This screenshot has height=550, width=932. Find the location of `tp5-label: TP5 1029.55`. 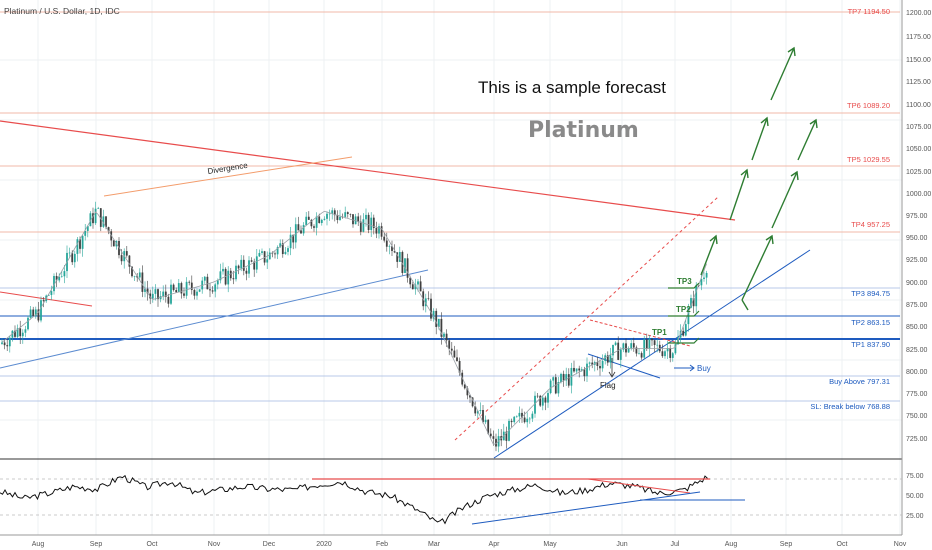

tp5-label: TP5 1029.55 is located at coordinates (868, 159).